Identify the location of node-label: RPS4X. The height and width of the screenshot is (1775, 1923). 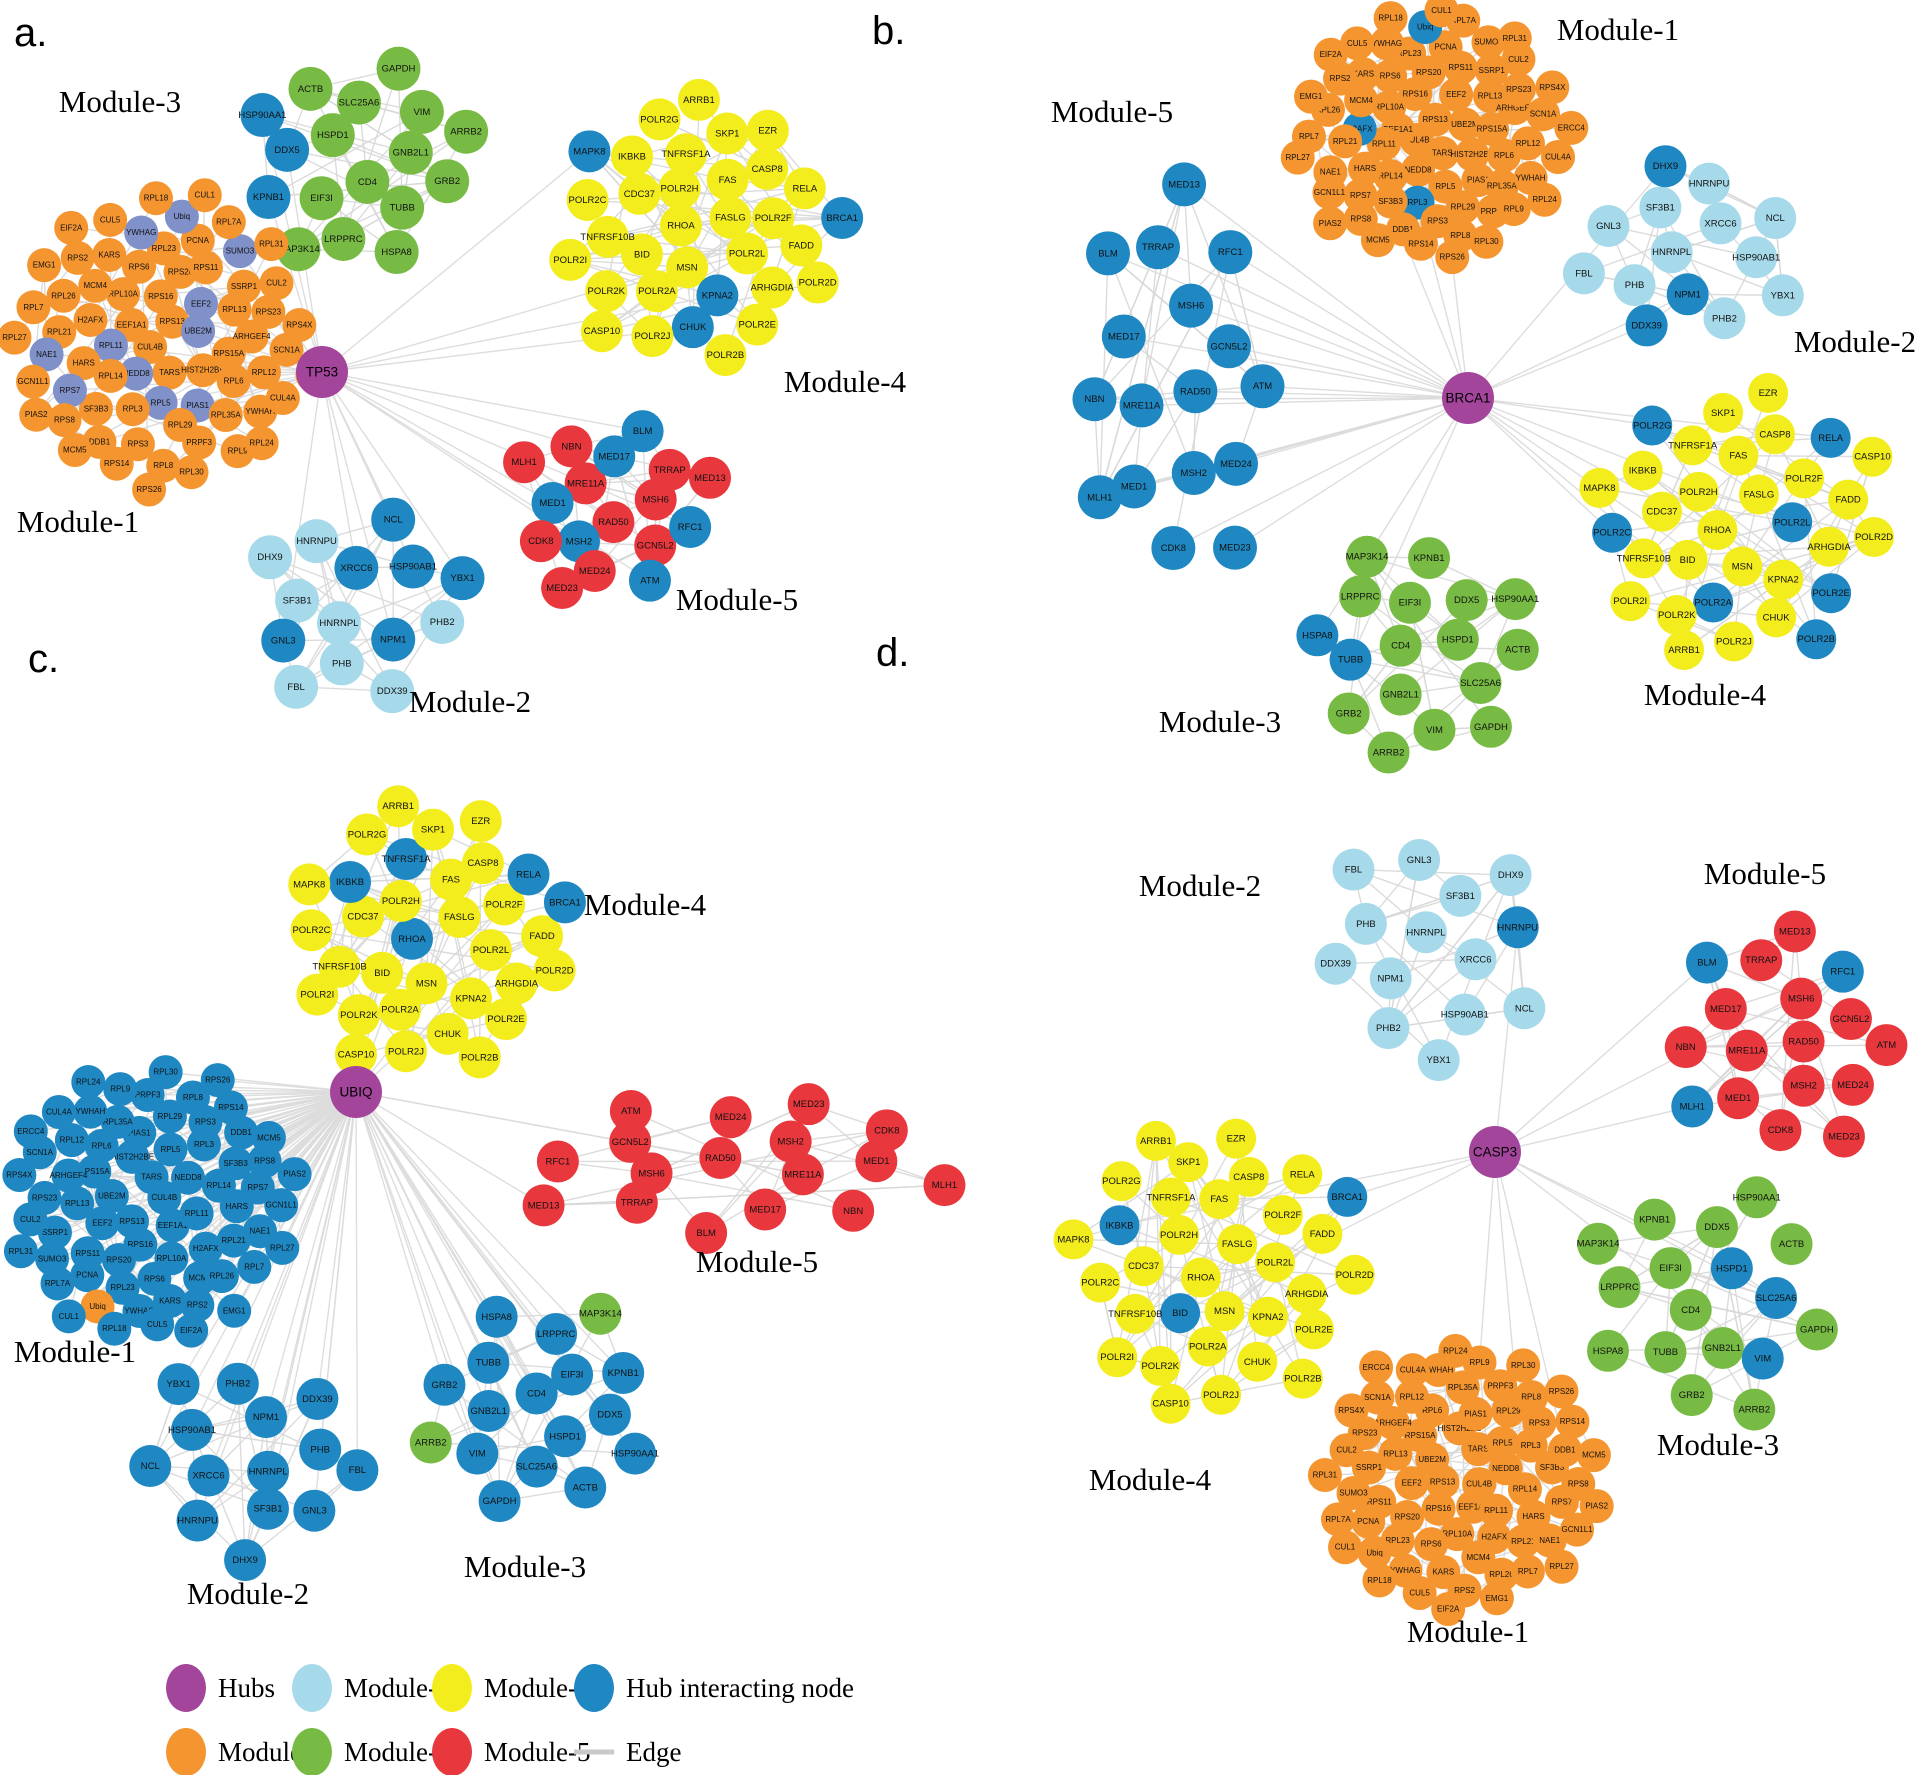
(19, 1175).